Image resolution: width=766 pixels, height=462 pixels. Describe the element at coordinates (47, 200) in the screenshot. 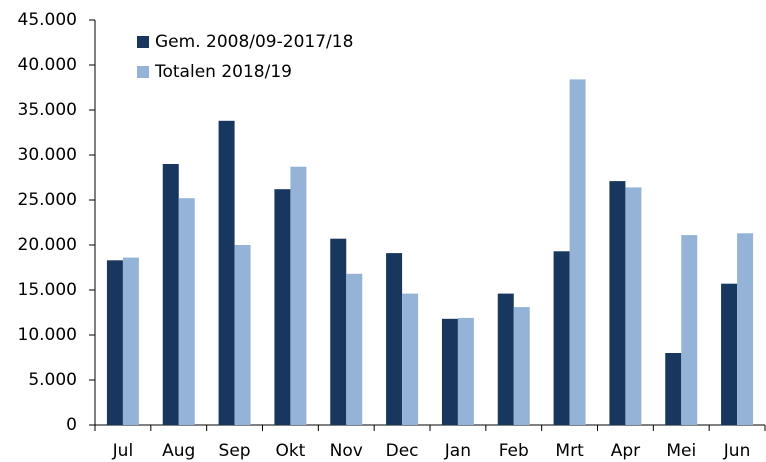

I see `y-tick-label: 25.000` at that location.